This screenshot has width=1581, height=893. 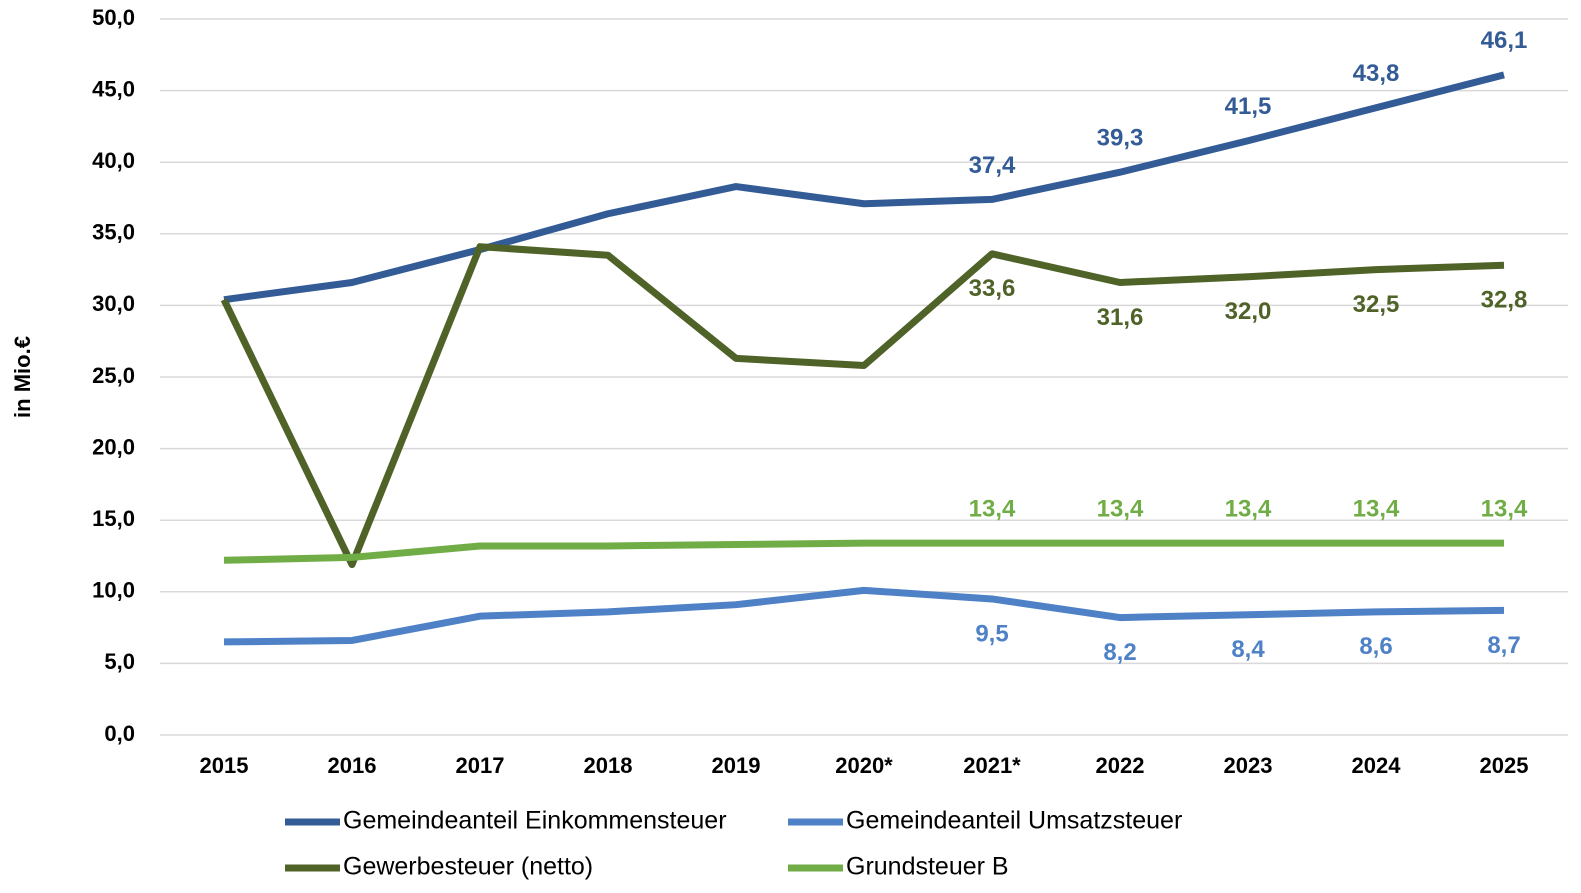 What do you see at coordinates (113, 590) in the screenshot?
I see `y-tick-label: 10,0` at bounding box center [113, 590].